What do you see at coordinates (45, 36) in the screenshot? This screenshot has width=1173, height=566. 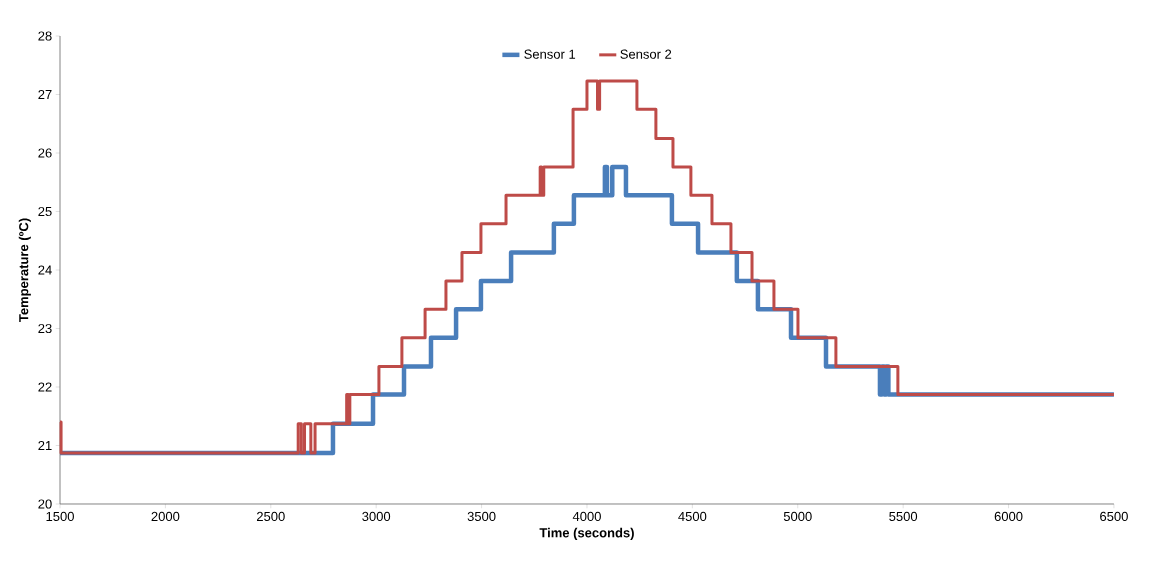 I see `y-tick-label: 28` at bounding box center [45, 36].